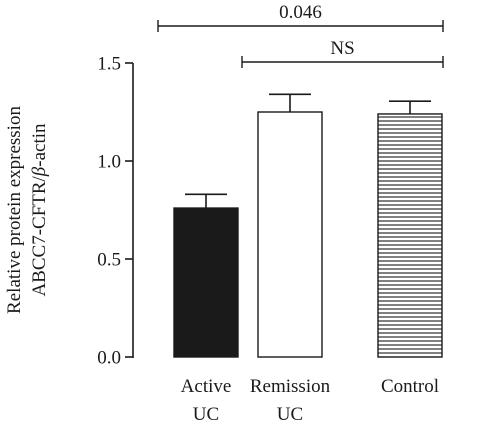 The image size is (500, 438). Describe the element at coordinates (410, 386) in the screenshot. I see `category-label-2: Control` at that location.